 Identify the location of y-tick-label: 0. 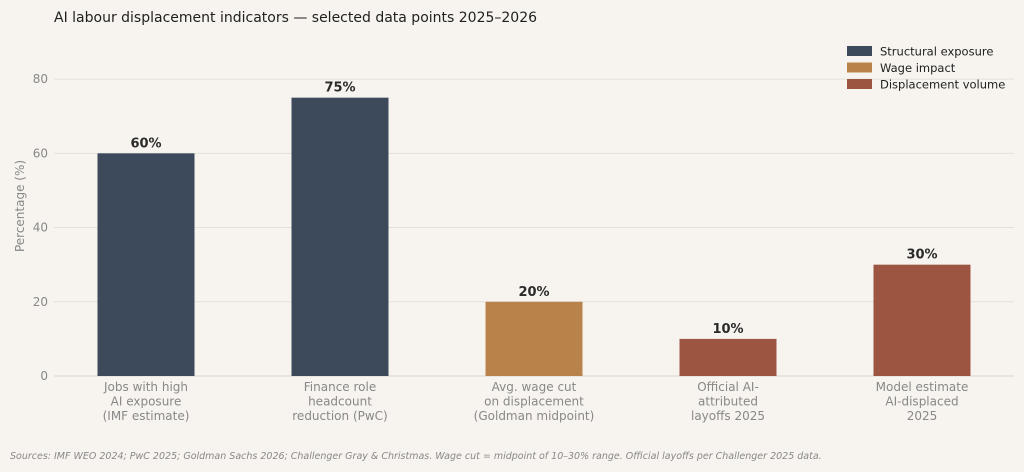
(44, 376).